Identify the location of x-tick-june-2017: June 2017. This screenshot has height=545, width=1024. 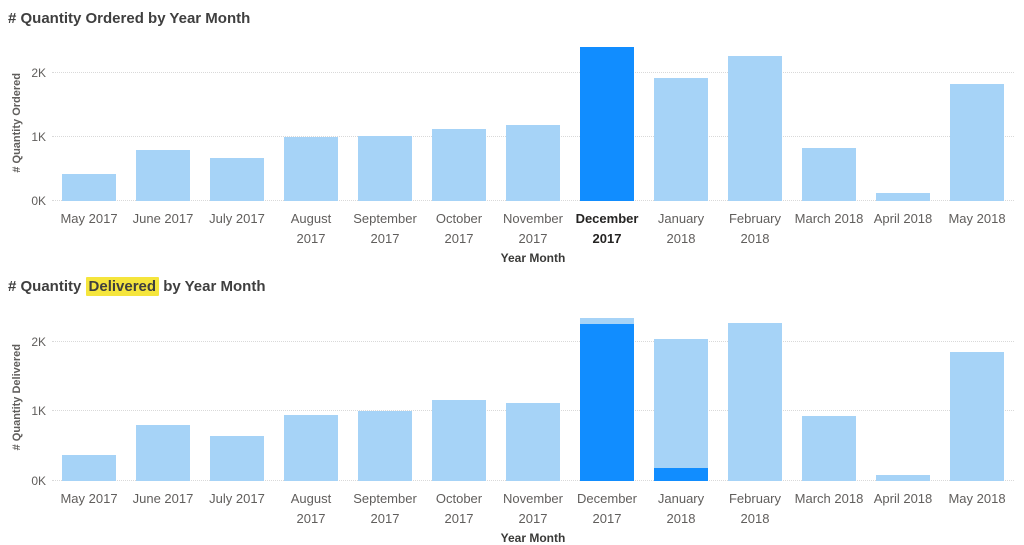
(163, 499).